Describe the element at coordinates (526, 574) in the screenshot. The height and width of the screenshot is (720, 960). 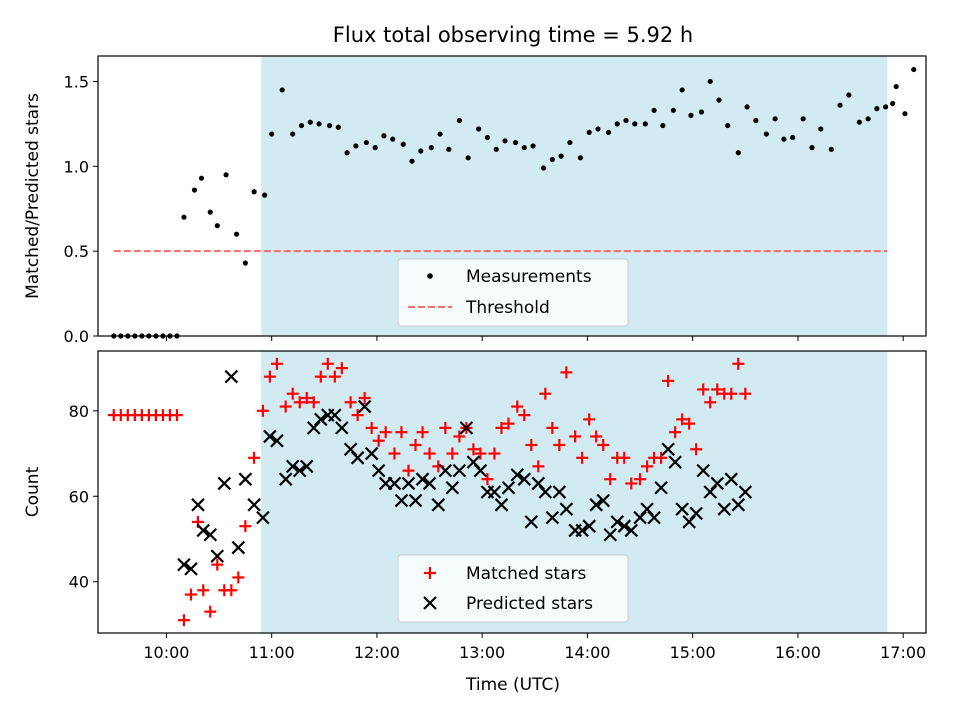
I see `bottom-legend-label-0: Matched stars` at that location.